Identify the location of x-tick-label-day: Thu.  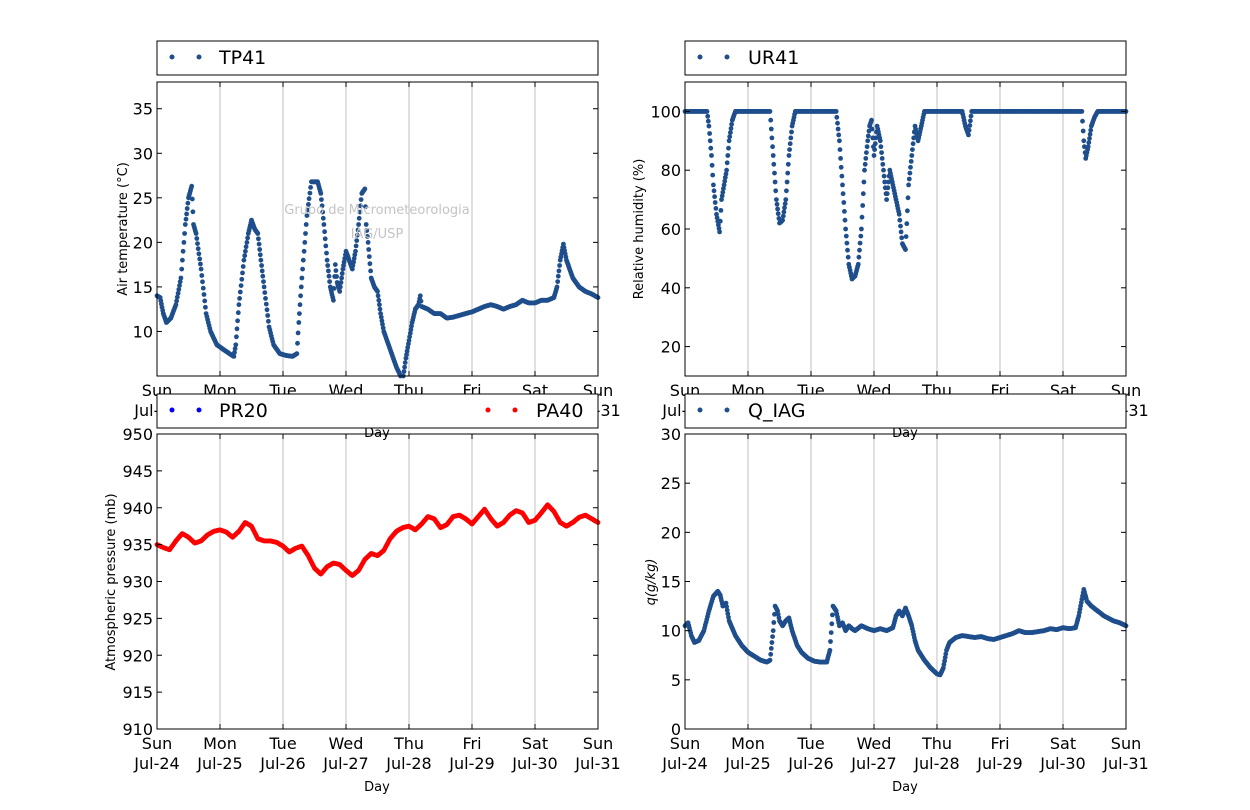
(936, 743).